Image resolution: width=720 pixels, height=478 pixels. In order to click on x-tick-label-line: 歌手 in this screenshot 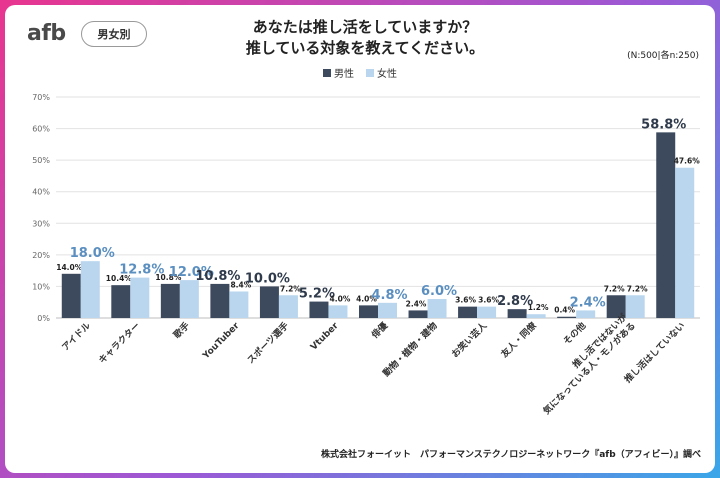, I will do `click(181, 330)`.